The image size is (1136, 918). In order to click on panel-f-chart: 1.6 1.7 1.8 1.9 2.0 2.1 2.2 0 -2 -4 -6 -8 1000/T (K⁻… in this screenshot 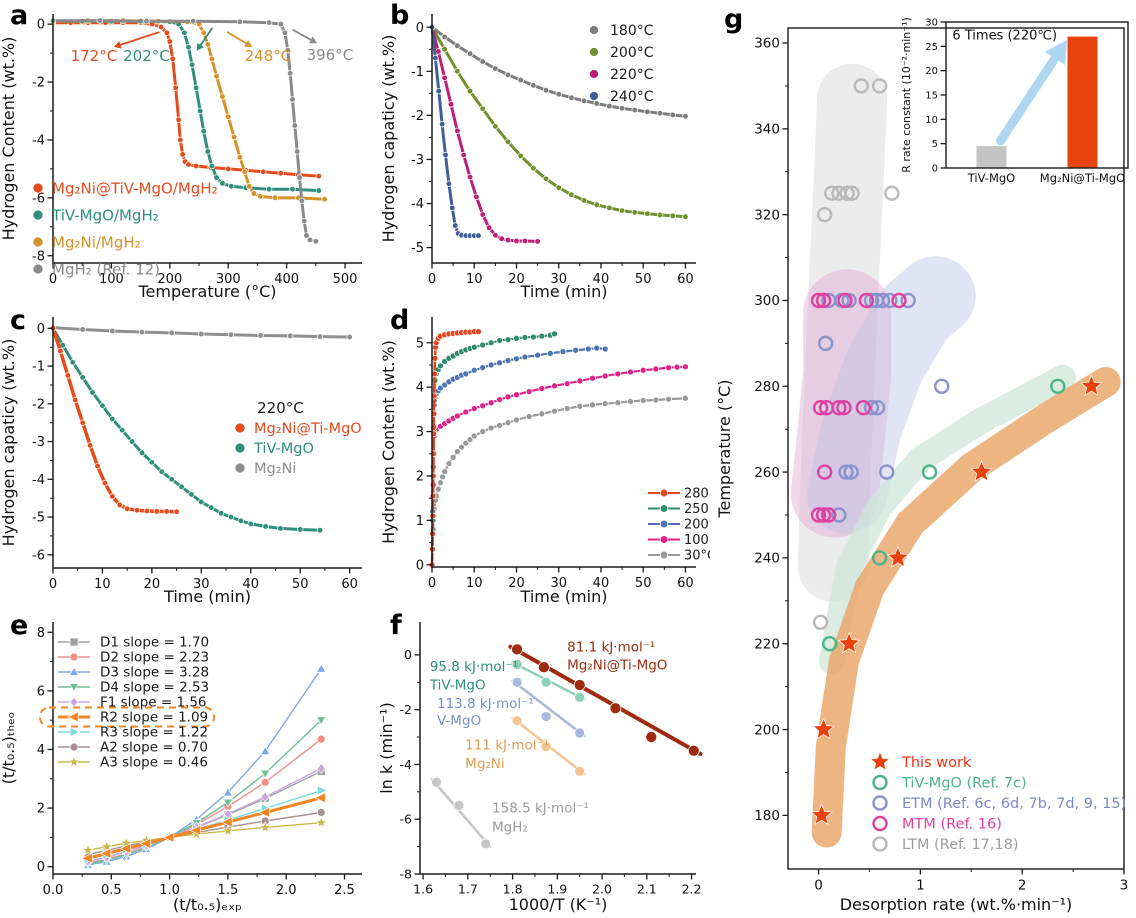, I will do `click(541, 768)`.